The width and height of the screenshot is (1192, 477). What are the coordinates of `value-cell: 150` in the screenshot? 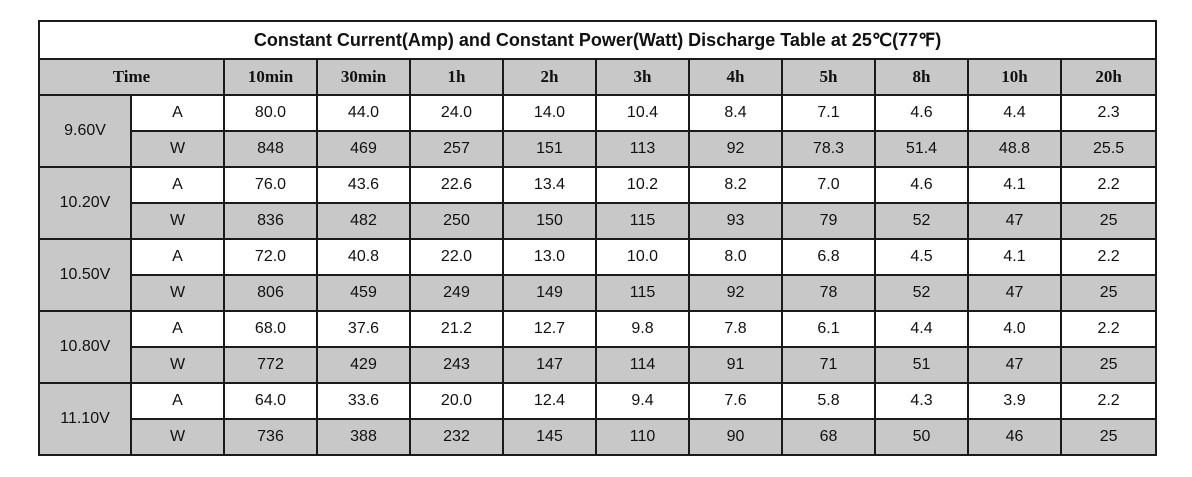 It's located at (549, 221).